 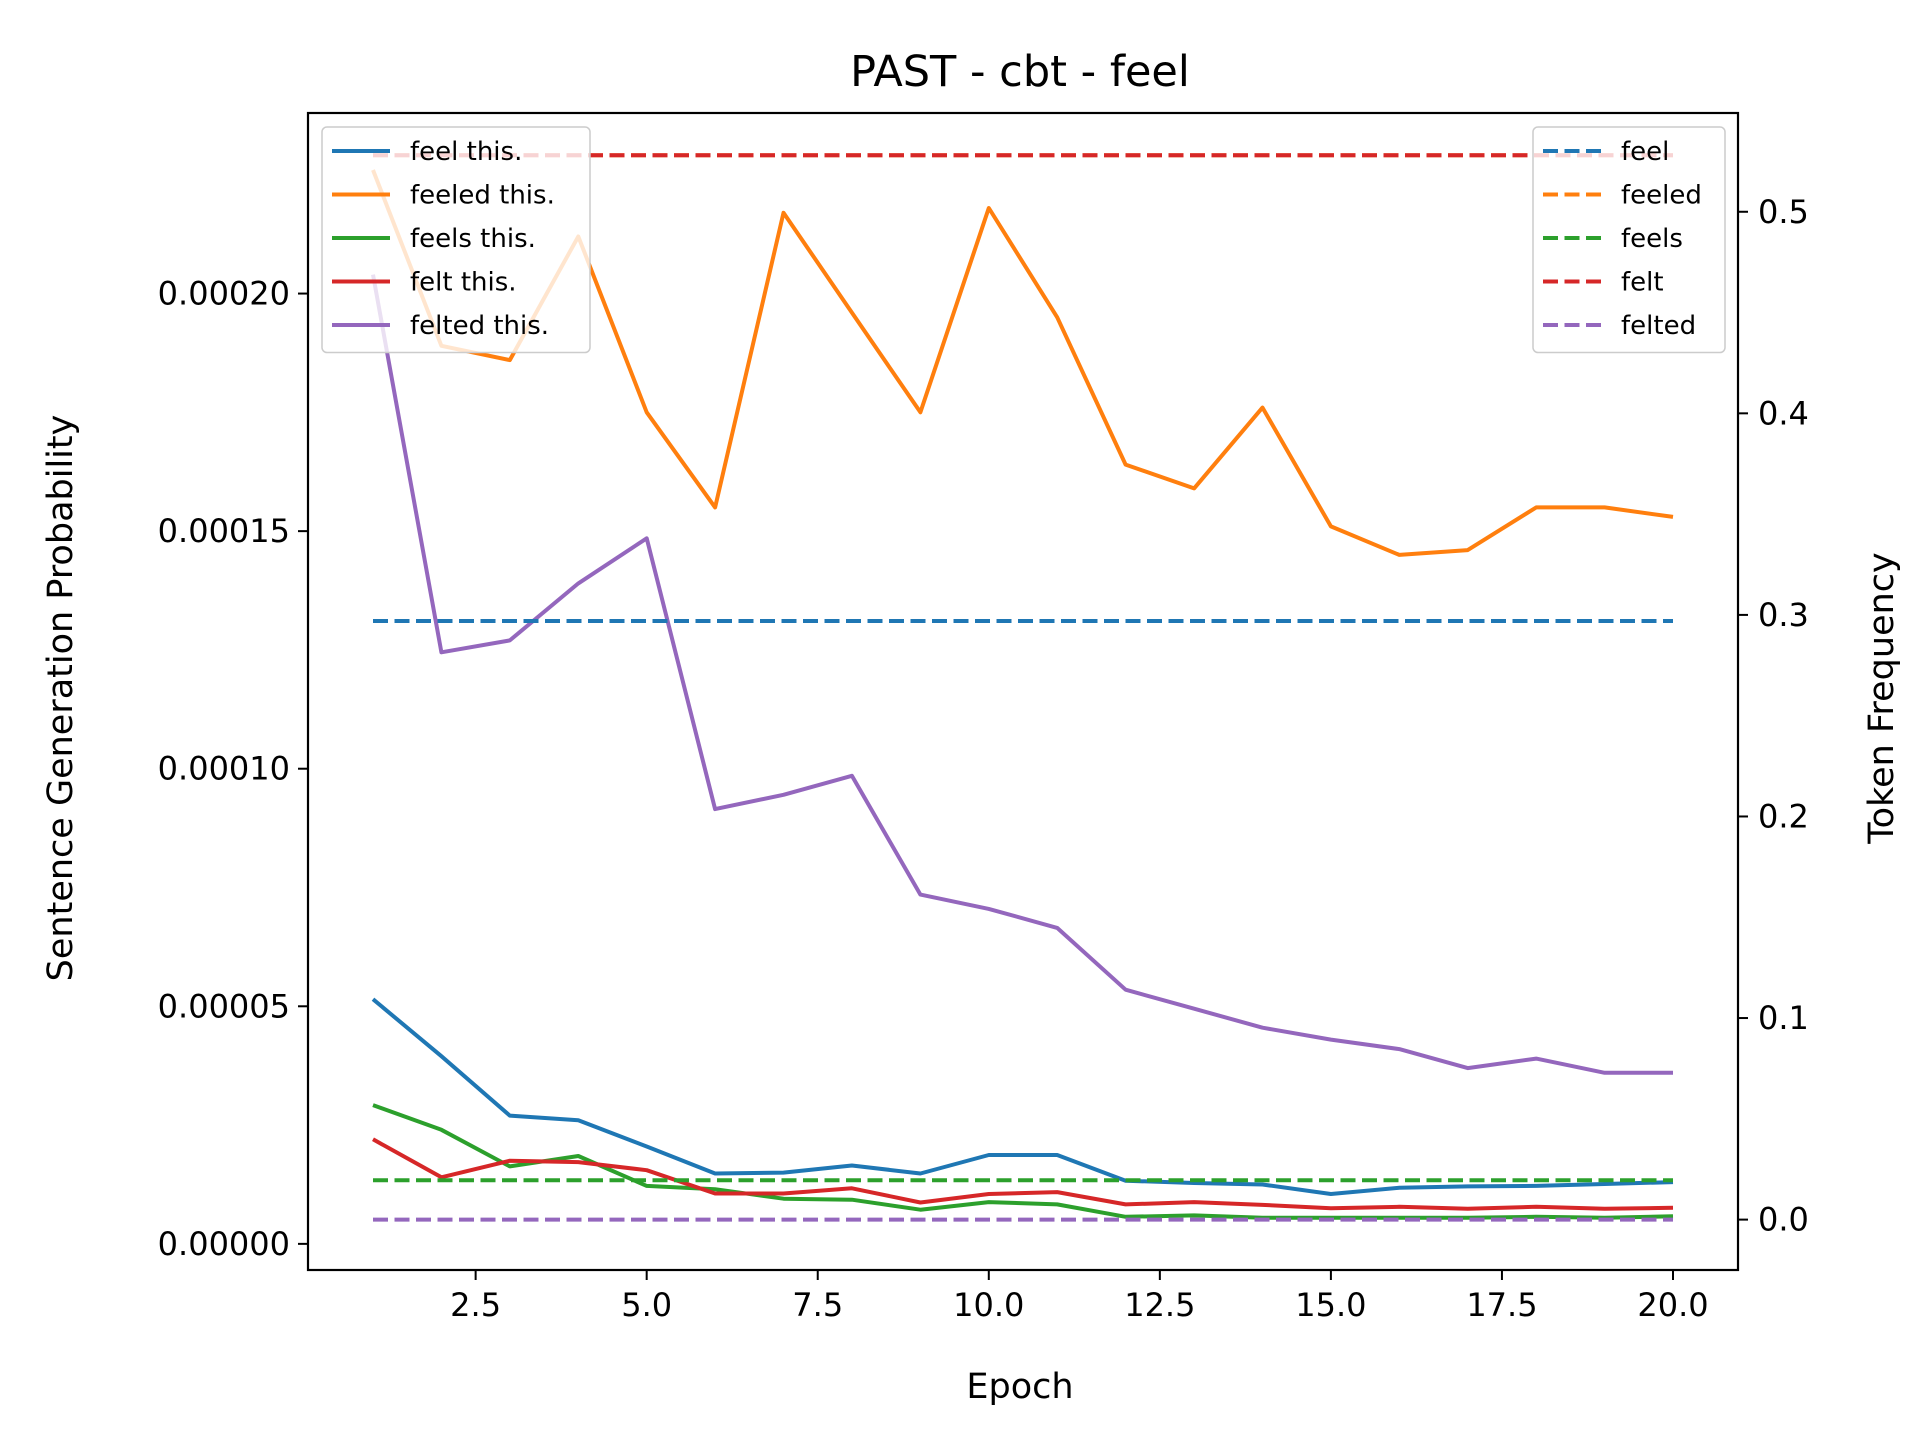 What do you see at coordinates (224, 294) in the screenshot?
I see `y-tick-label: 0.00020` at bounding box center [224, 294].